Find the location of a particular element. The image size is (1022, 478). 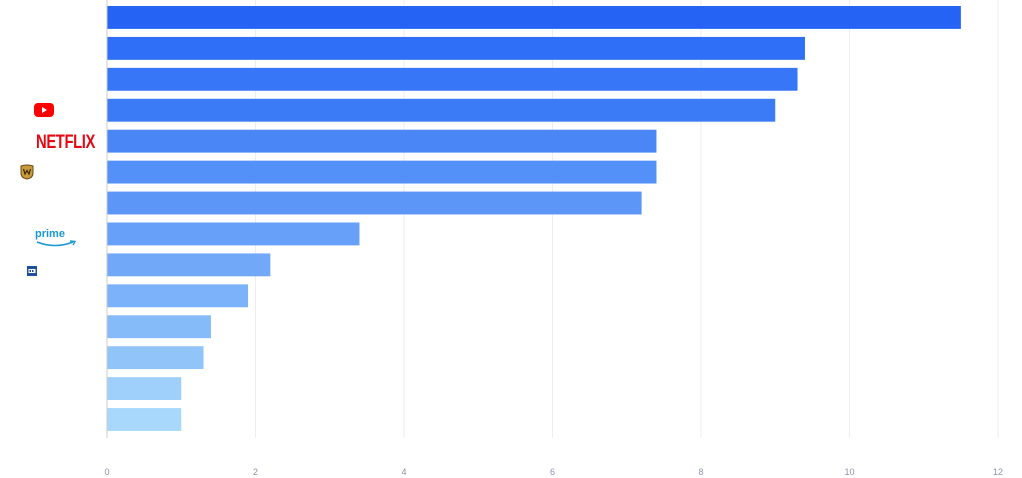

prime-wordmark: prime is located at coordinates (50, 234).